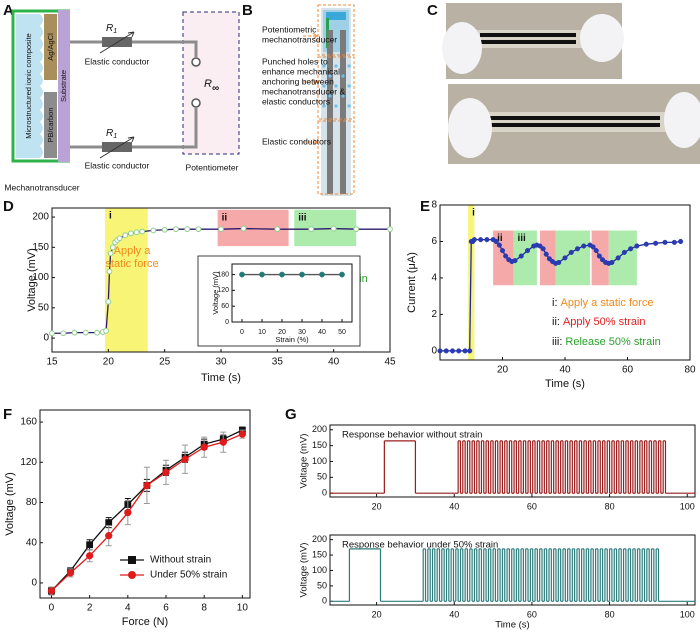  What do you see at coordinates (302, 332) in the screenshot?
I see `x-tick-label: 30` at bounding box center [302, 332].